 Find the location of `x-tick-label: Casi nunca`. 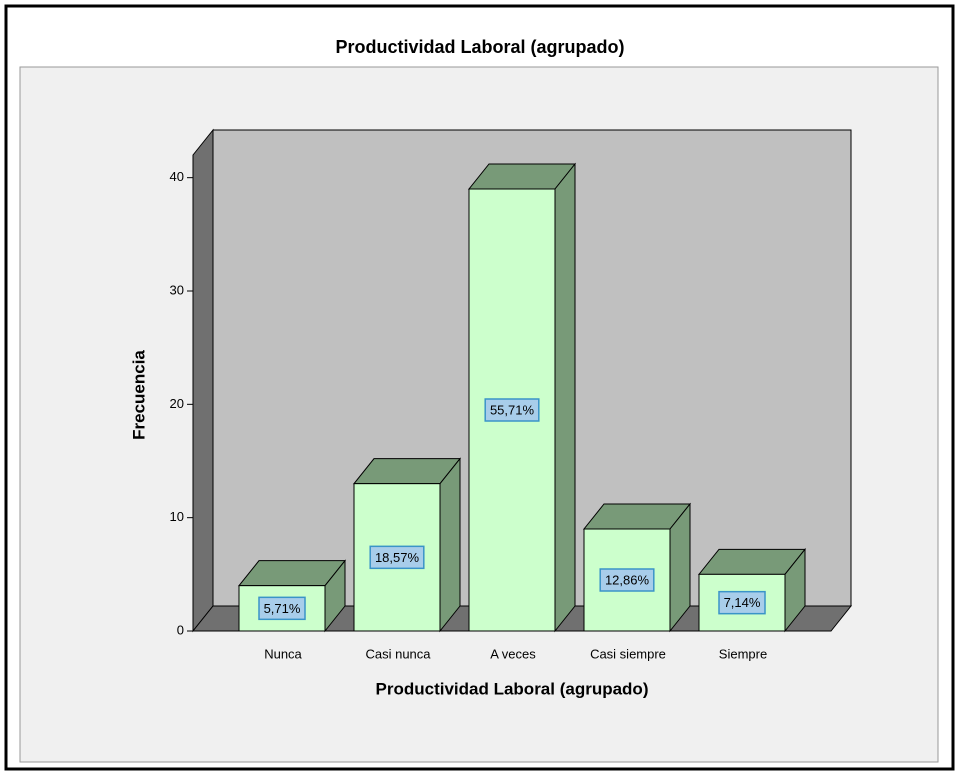

x-tick-label: Casi nunca is located at coordinates (398, 653).